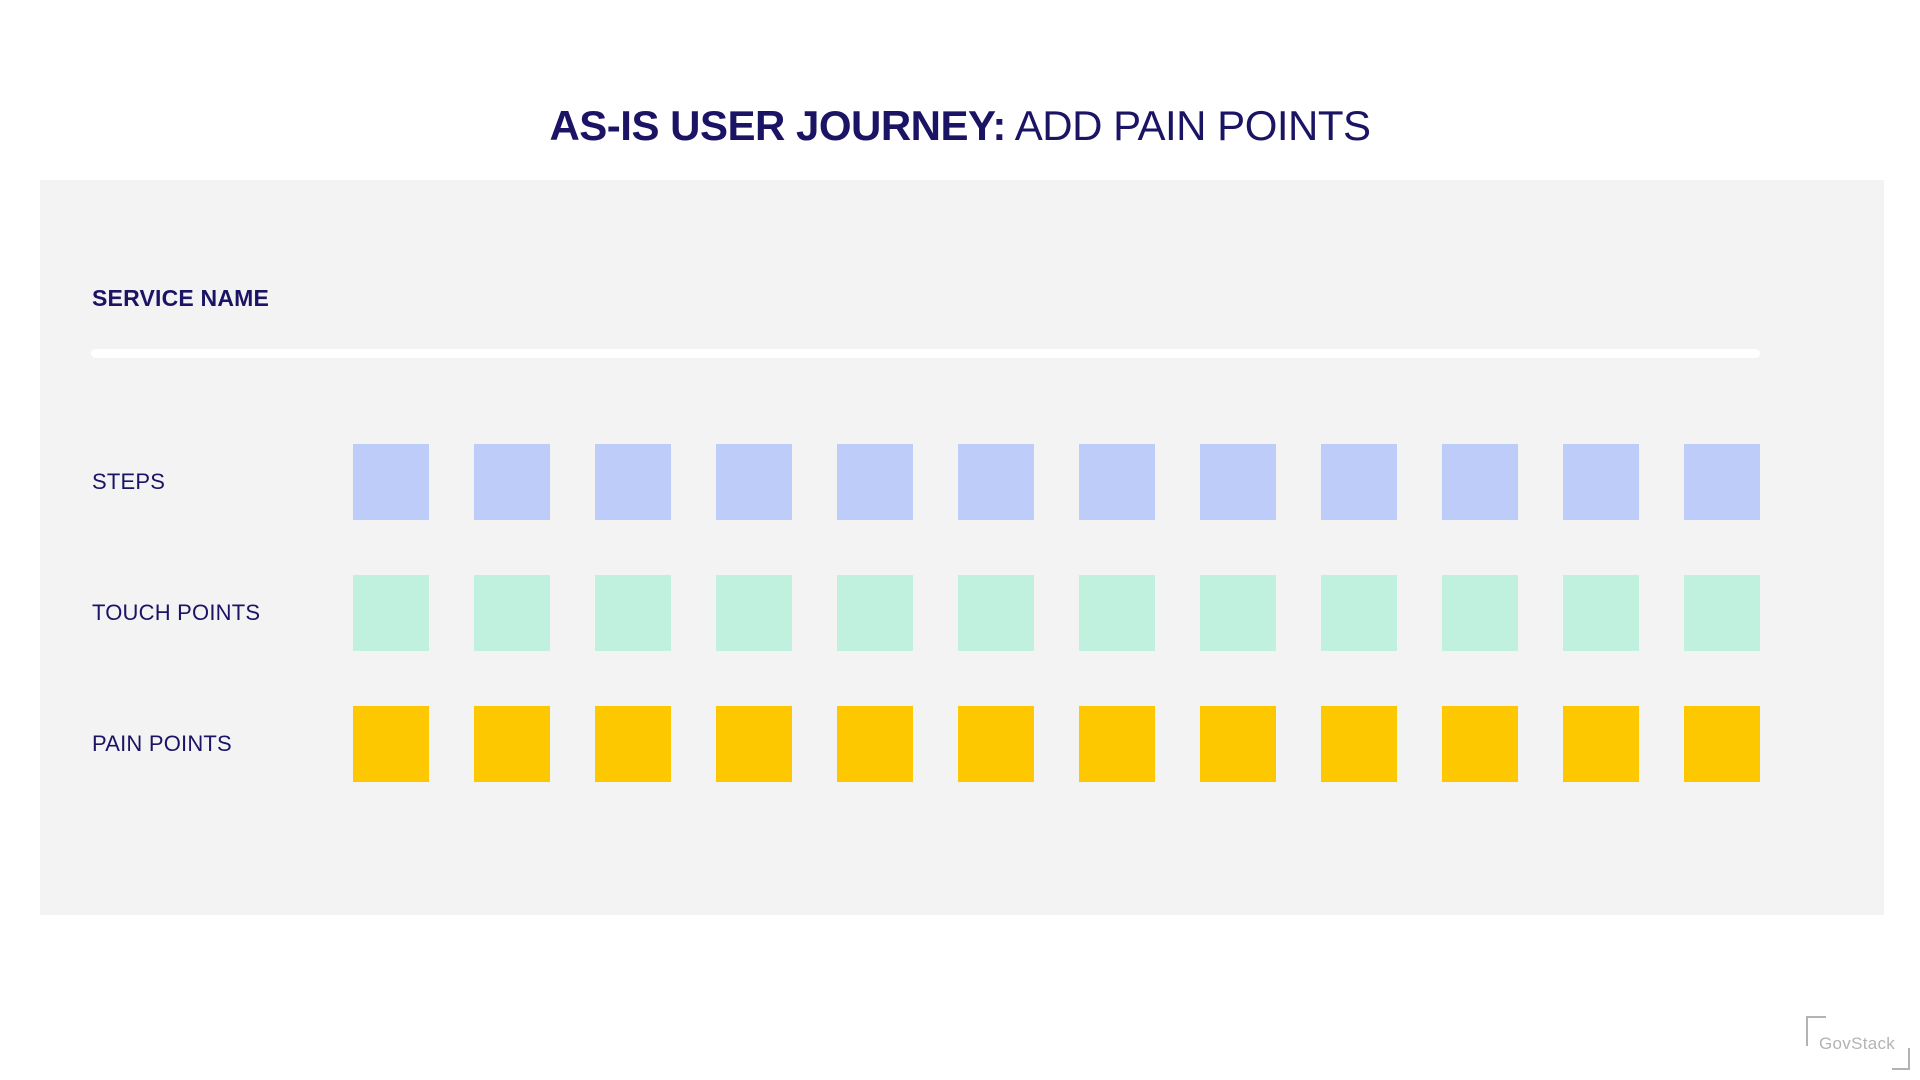 Image resolution: width=1920 pixels, height=1080 pixels. What do you see at coordinates (1056, 744) in the screenshot?
I see `pain-points-squares` at bounding box center [1056, 744].